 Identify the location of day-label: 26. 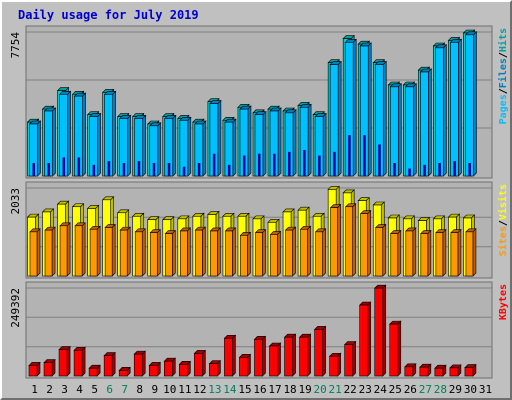
(410, 389).